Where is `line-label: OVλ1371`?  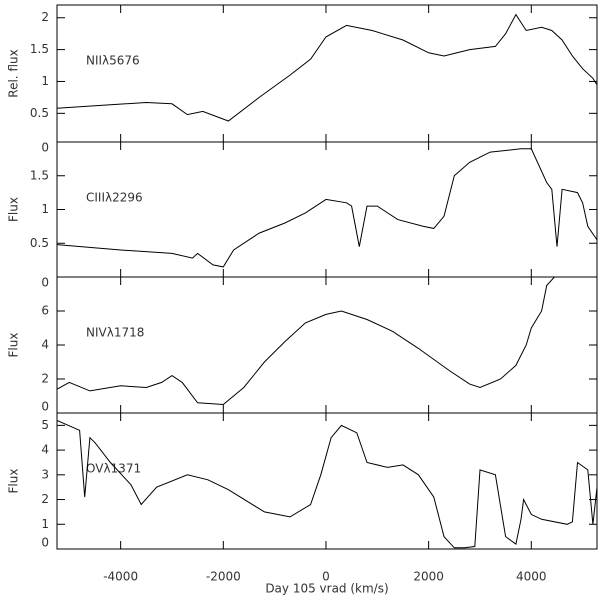 line-label: OVλ1371 is located at coordinates (113, 469).